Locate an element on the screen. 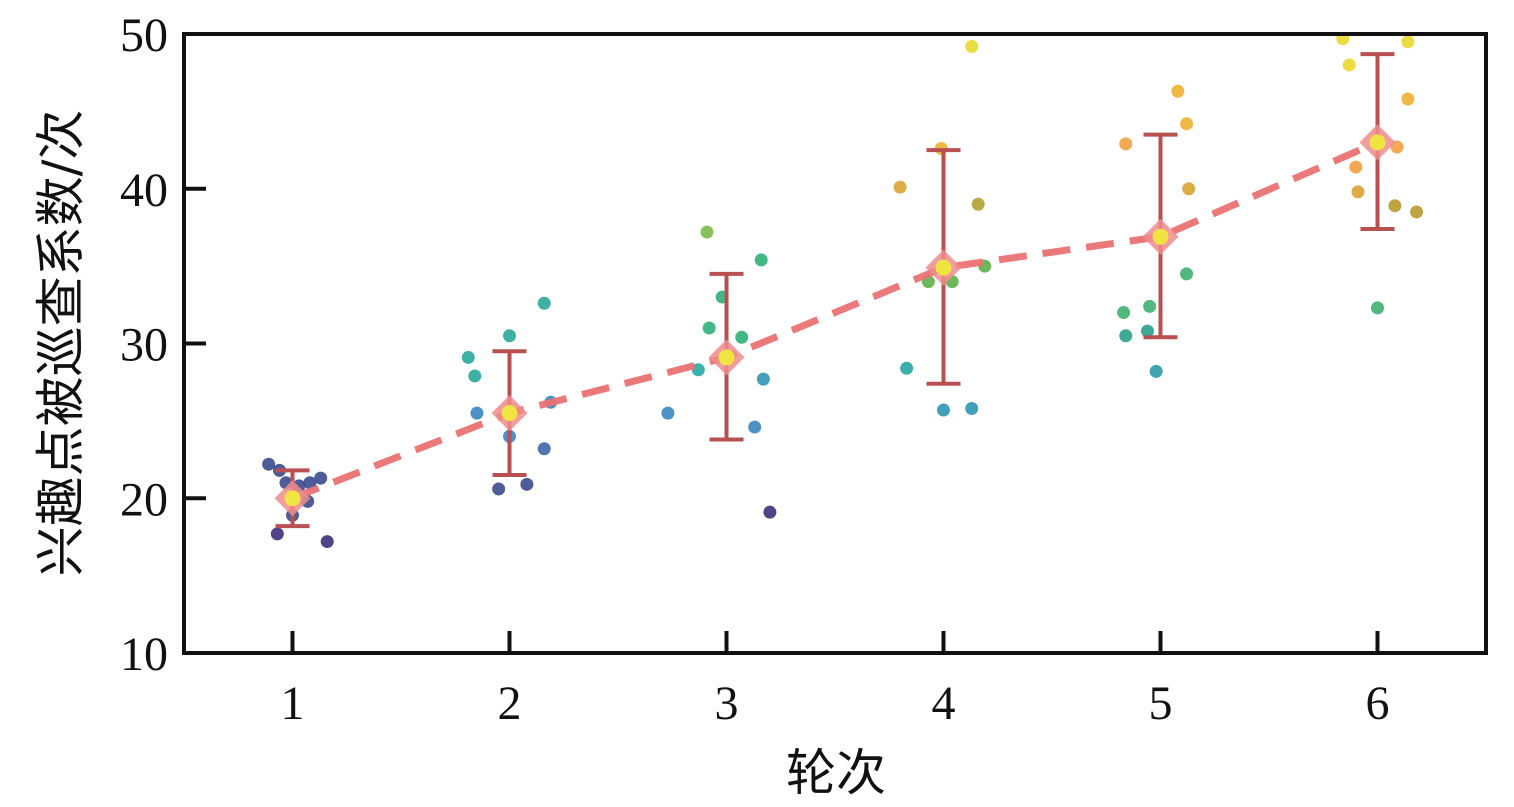  y-tick-label: 20 is located at coordinates (144, 499).